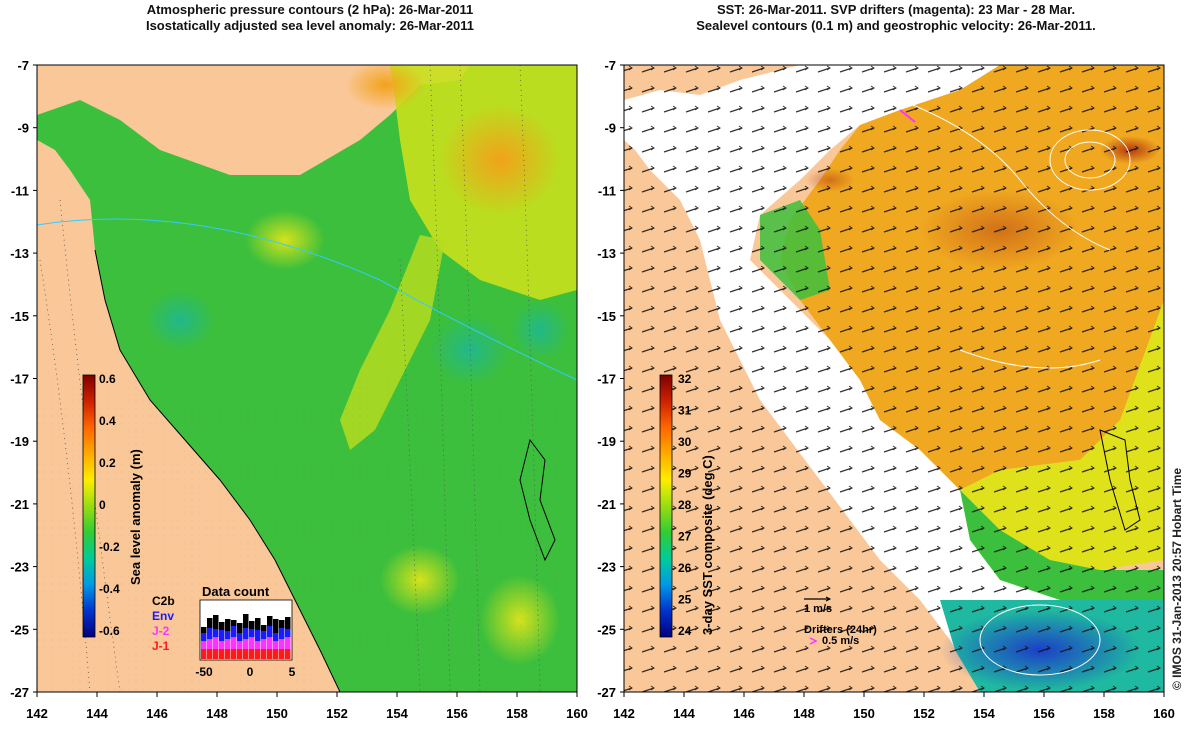 Image resolution: width=1200 pixels, height=750 pixels. I want to click on data-count-title: Data count, so click(236, 591).